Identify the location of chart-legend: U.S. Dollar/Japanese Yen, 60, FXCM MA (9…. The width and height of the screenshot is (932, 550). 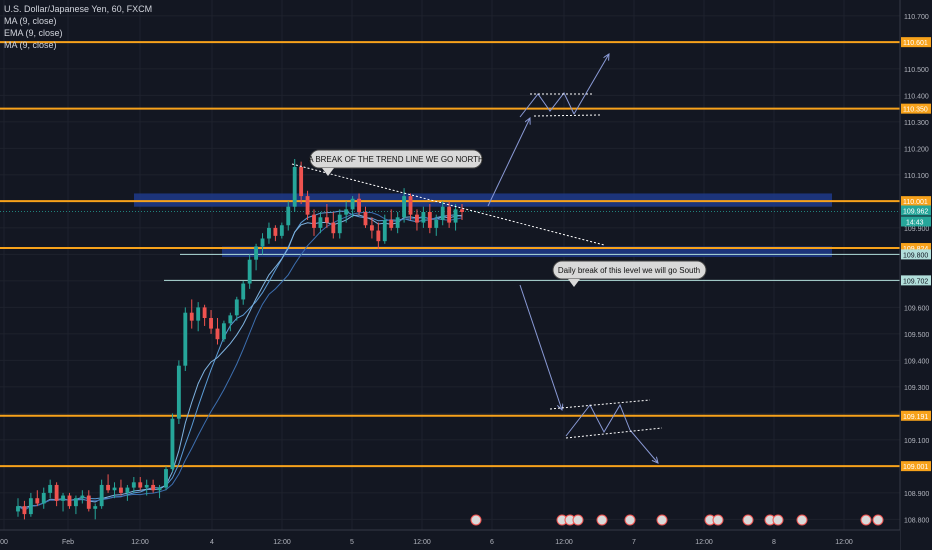
(78, 27).